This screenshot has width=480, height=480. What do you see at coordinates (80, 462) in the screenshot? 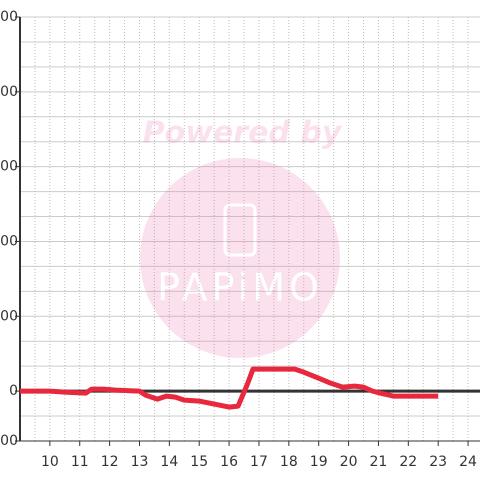
I see `x-tick-label: 11` at bounding box center [80, 462].